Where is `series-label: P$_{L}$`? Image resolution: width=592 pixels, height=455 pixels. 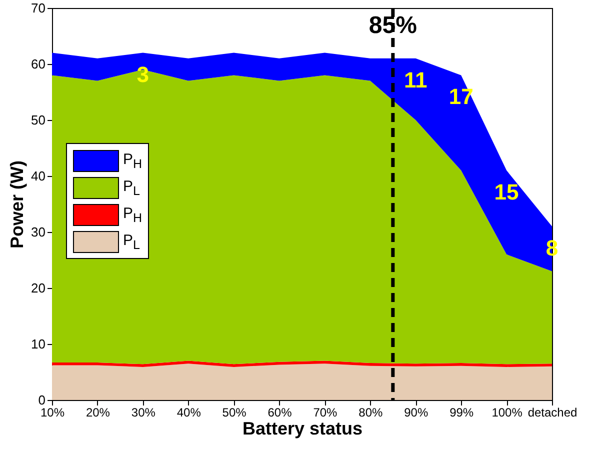
series-label: P$_{L}$ is located at coordinates (131, 188).